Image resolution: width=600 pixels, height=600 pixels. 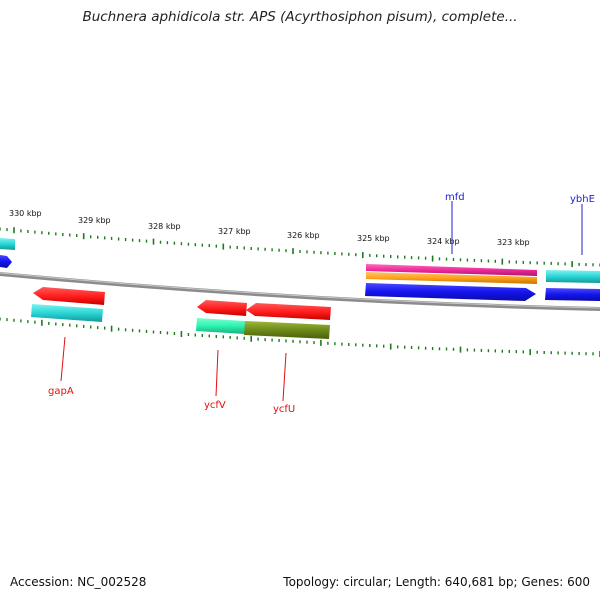 I want to click on inner-tick-row, so click(x=300, y=337).